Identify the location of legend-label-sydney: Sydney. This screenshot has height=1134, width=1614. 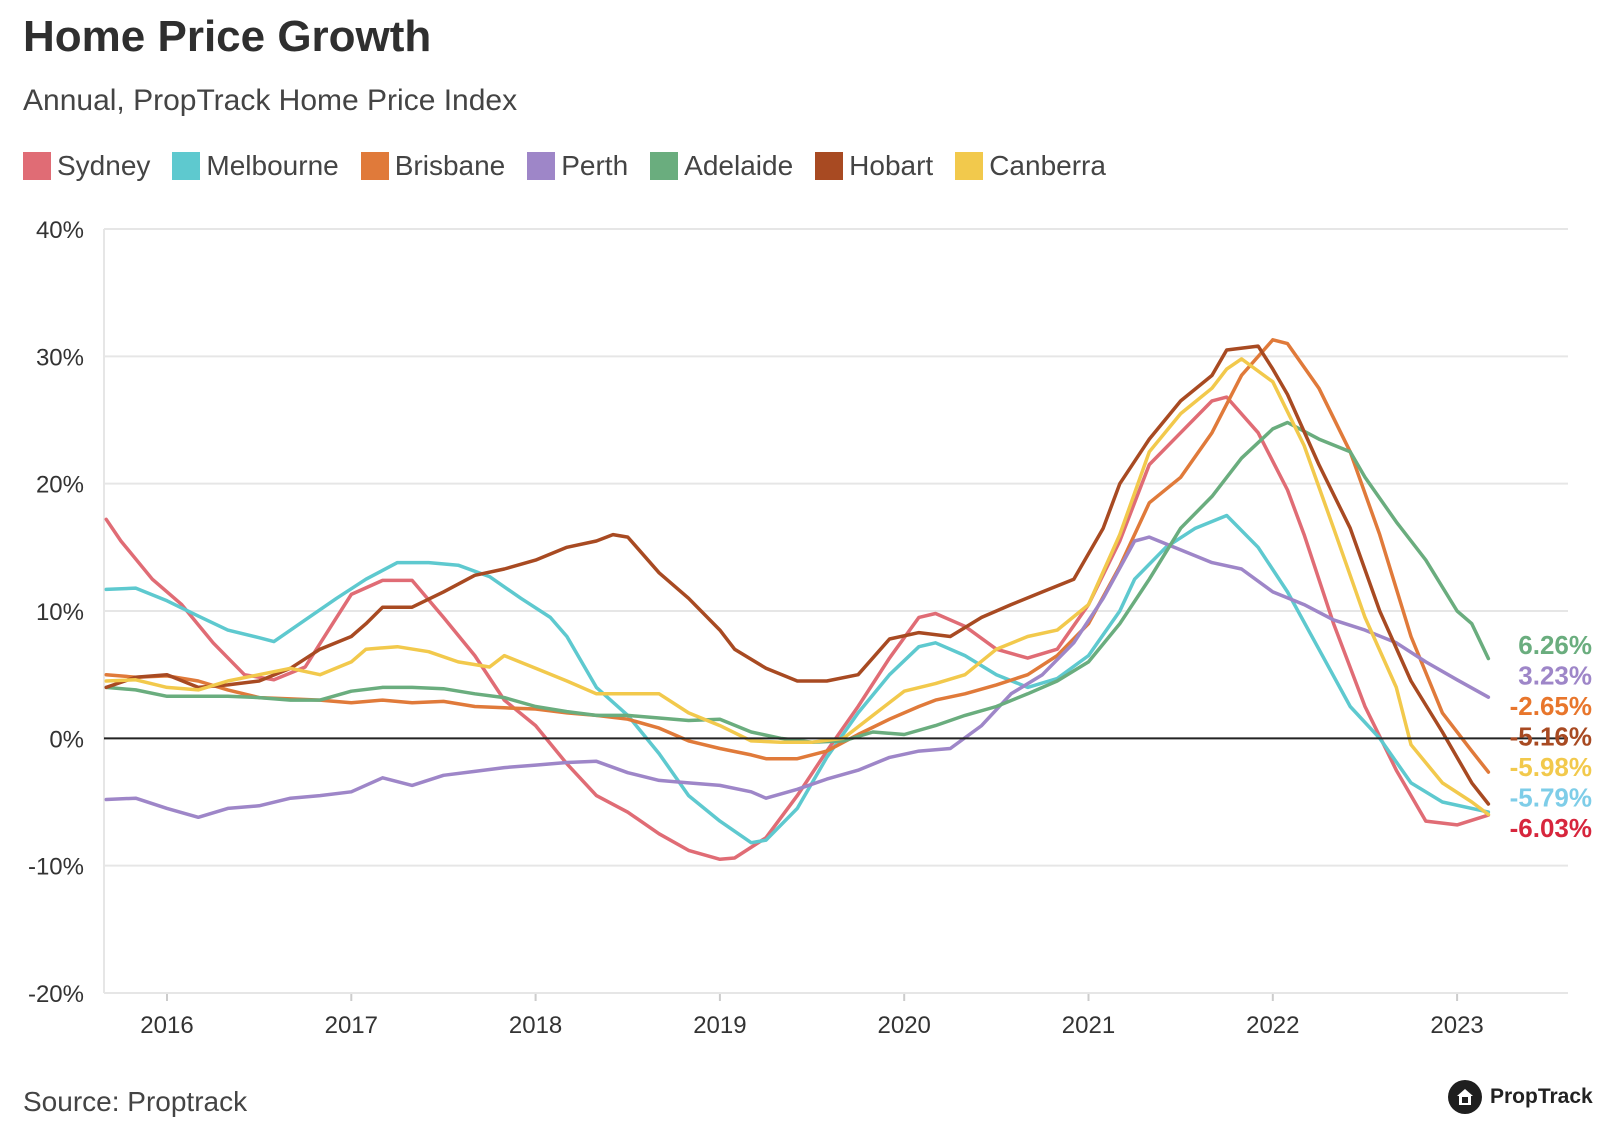
(104, 165).